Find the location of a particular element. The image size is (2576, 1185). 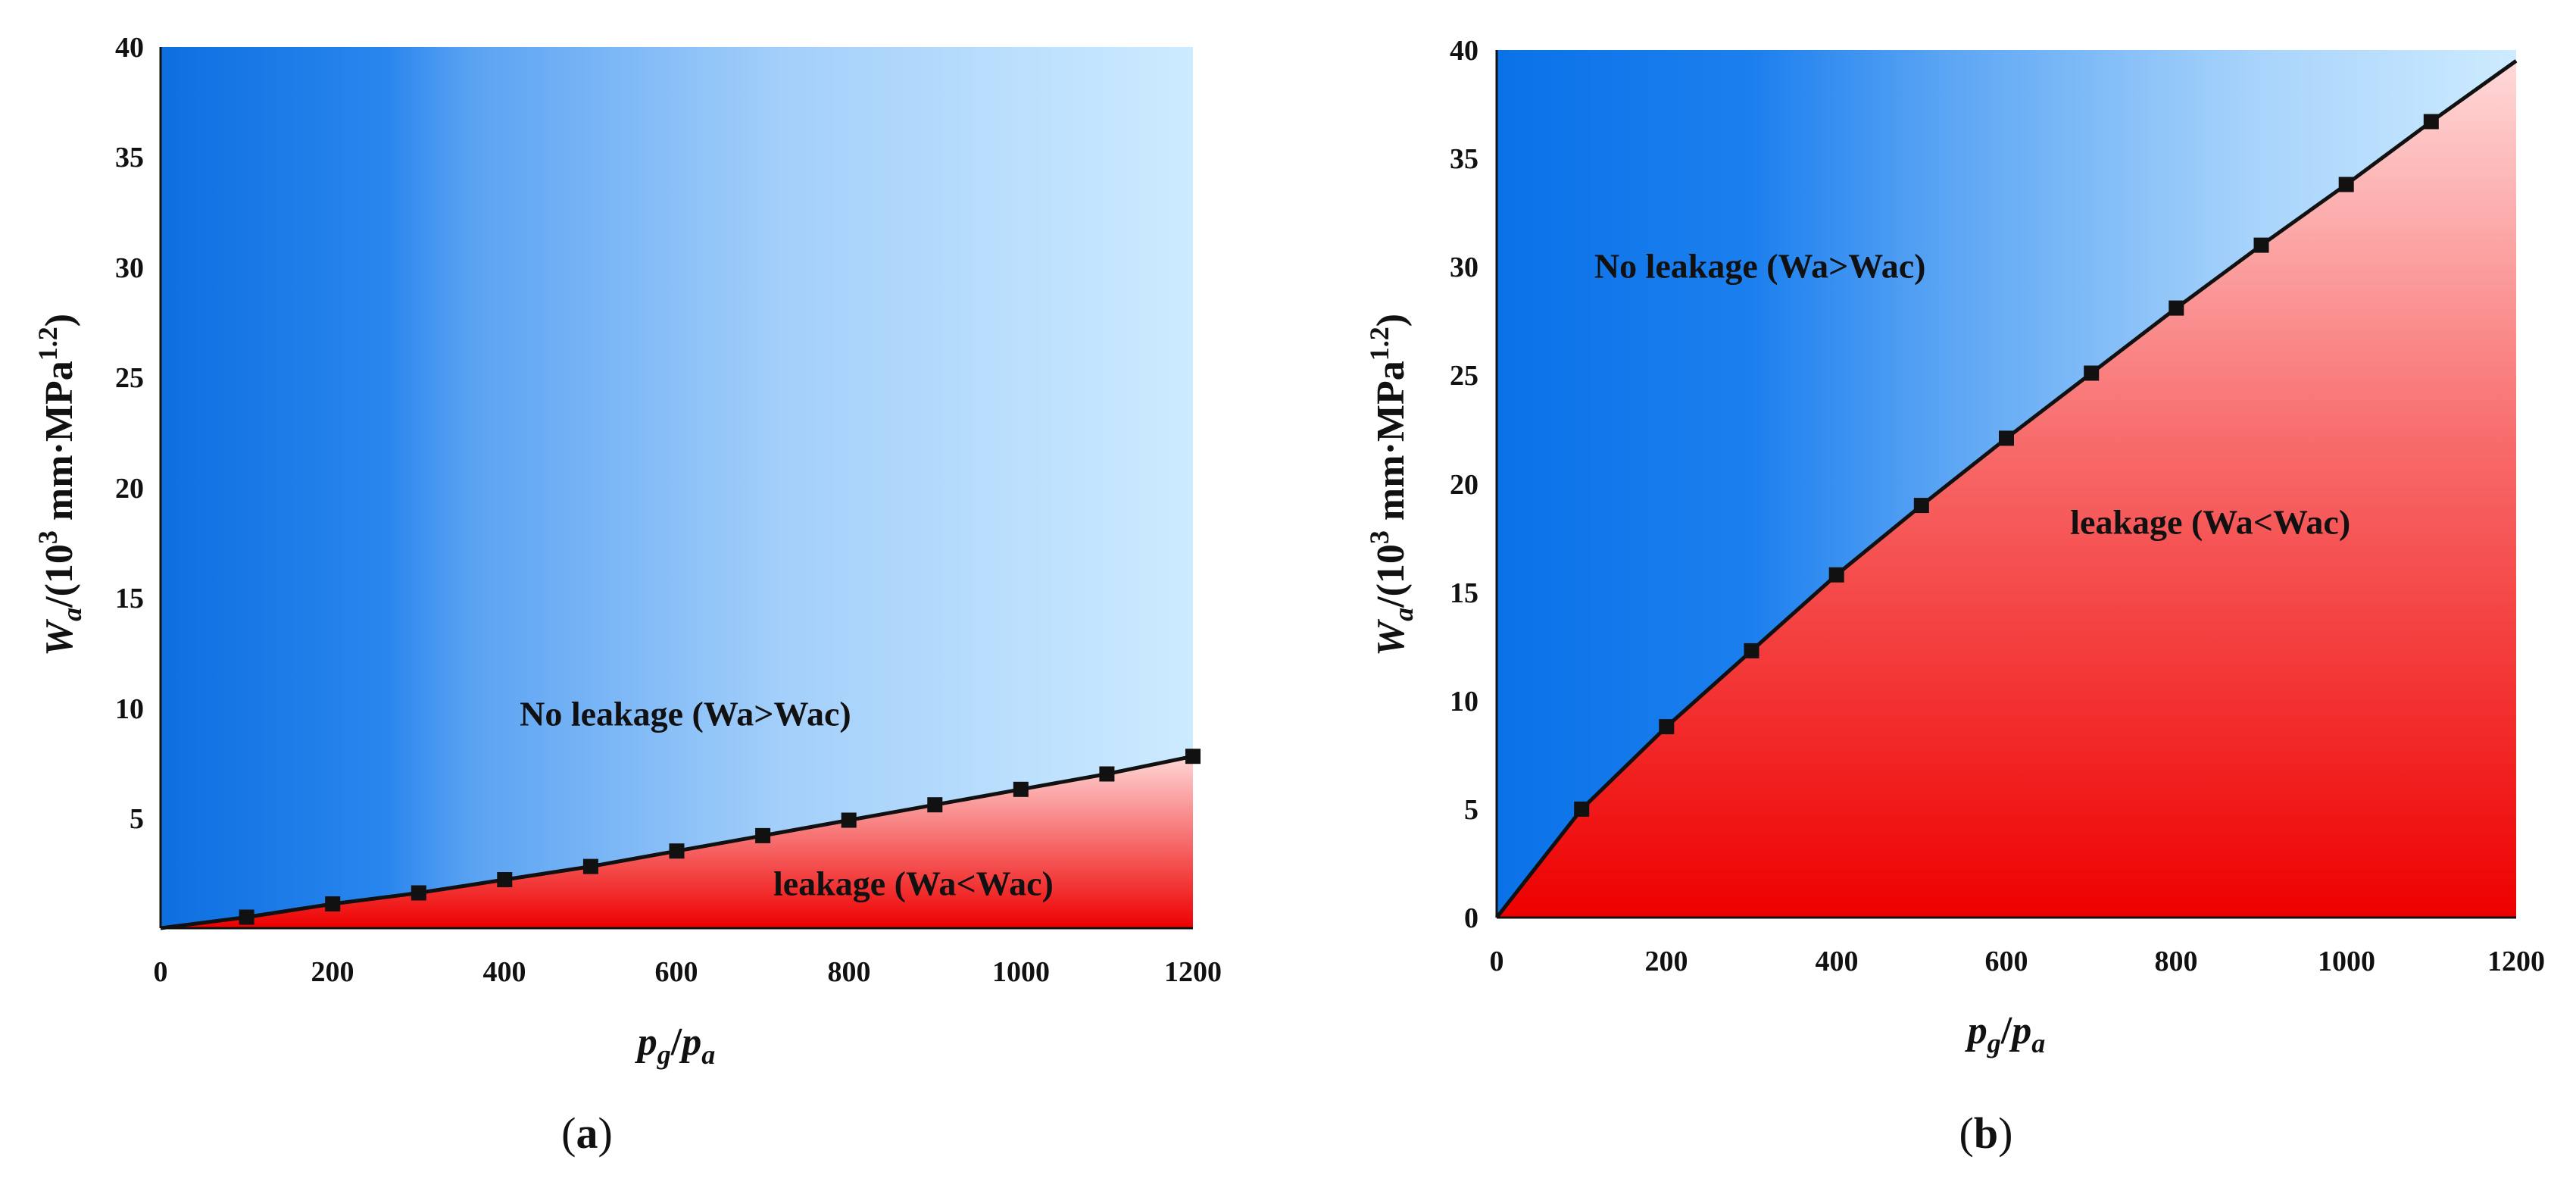

caption-letter: a is located at coordinates (587, 1133).